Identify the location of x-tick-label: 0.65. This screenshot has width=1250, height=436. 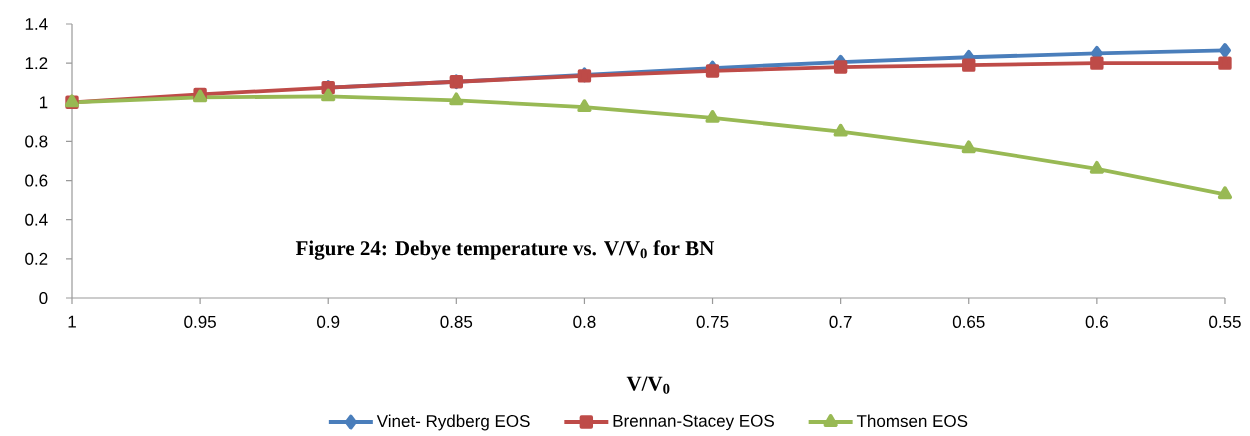
(968, 321).